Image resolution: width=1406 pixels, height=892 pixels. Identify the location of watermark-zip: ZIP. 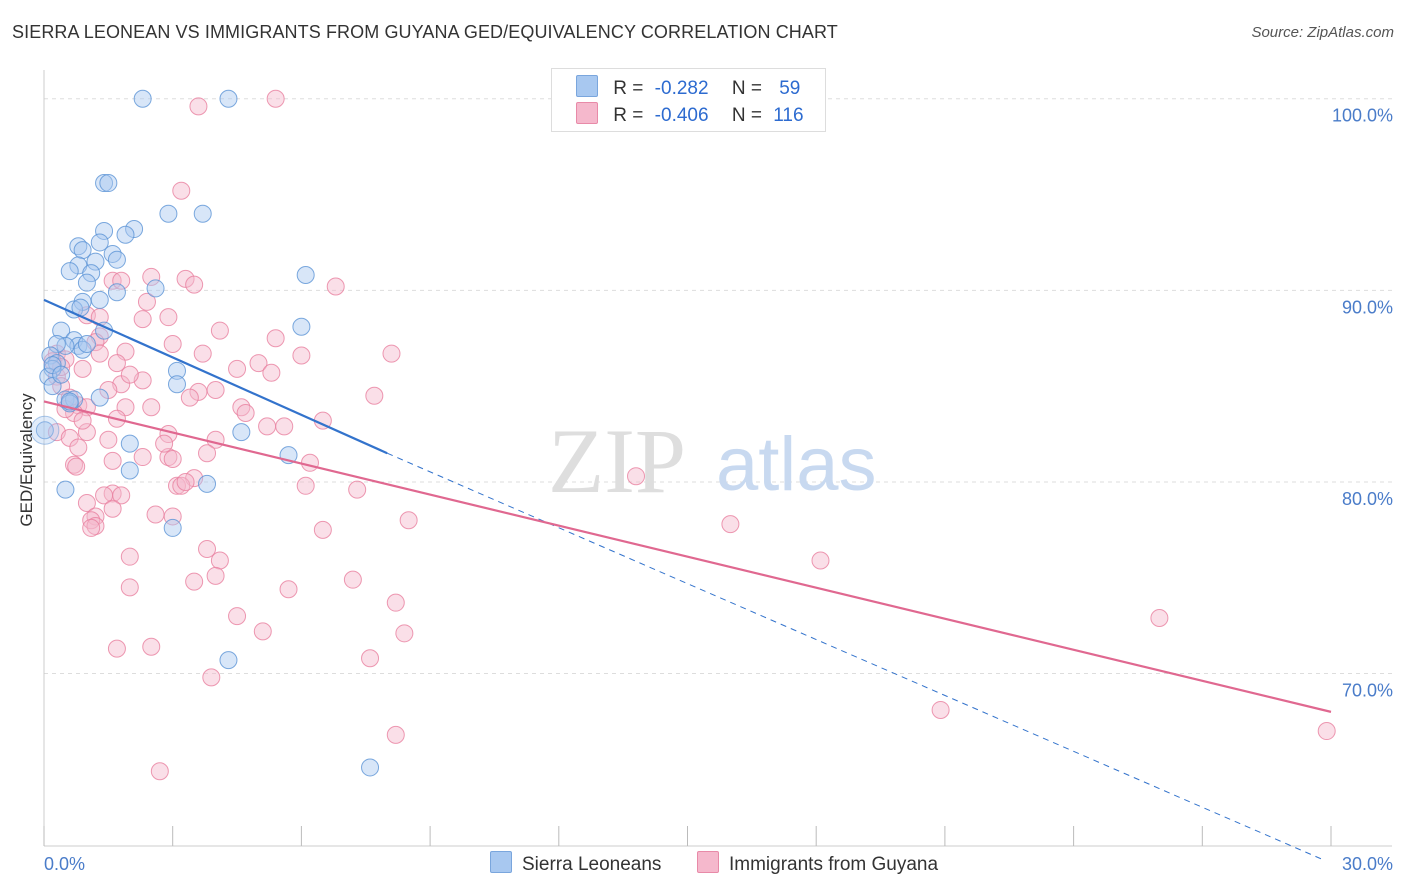
(617, 461).